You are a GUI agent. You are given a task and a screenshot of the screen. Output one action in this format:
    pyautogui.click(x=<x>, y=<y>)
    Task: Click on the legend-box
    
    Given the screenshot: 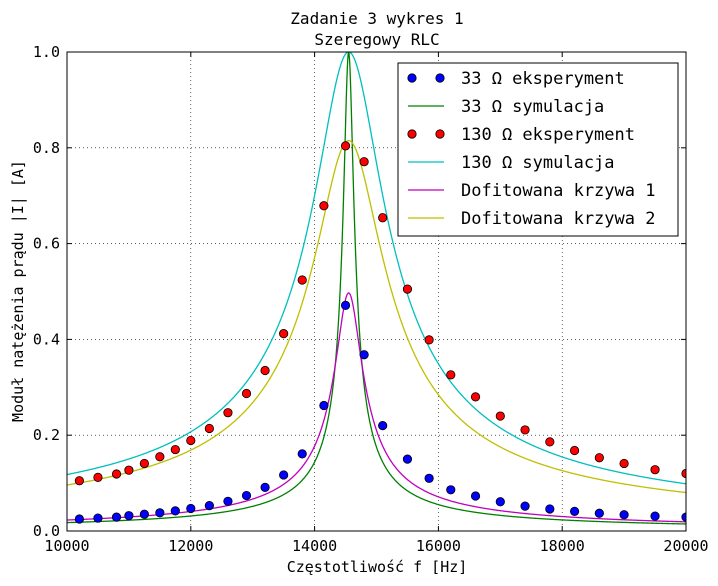 What is the action you would take?
    pyautogui.click(x=538, y=149)
    